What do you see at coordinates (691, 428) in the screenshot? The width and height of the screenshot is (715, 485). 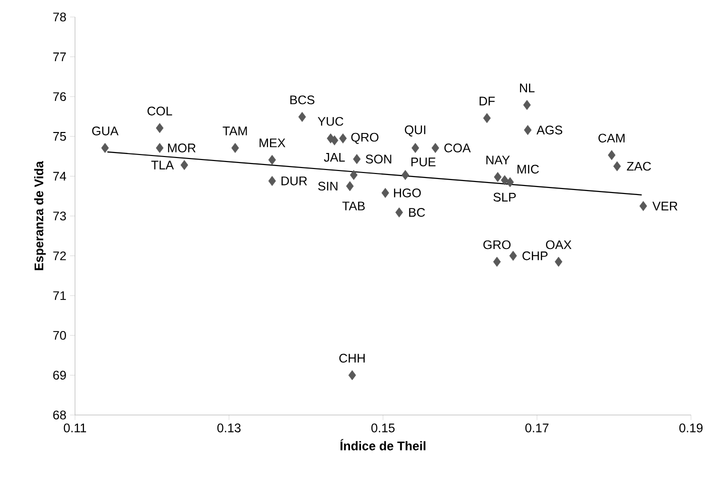 I see `x-tick-label: 0.19` at bounding box center [691, 428].